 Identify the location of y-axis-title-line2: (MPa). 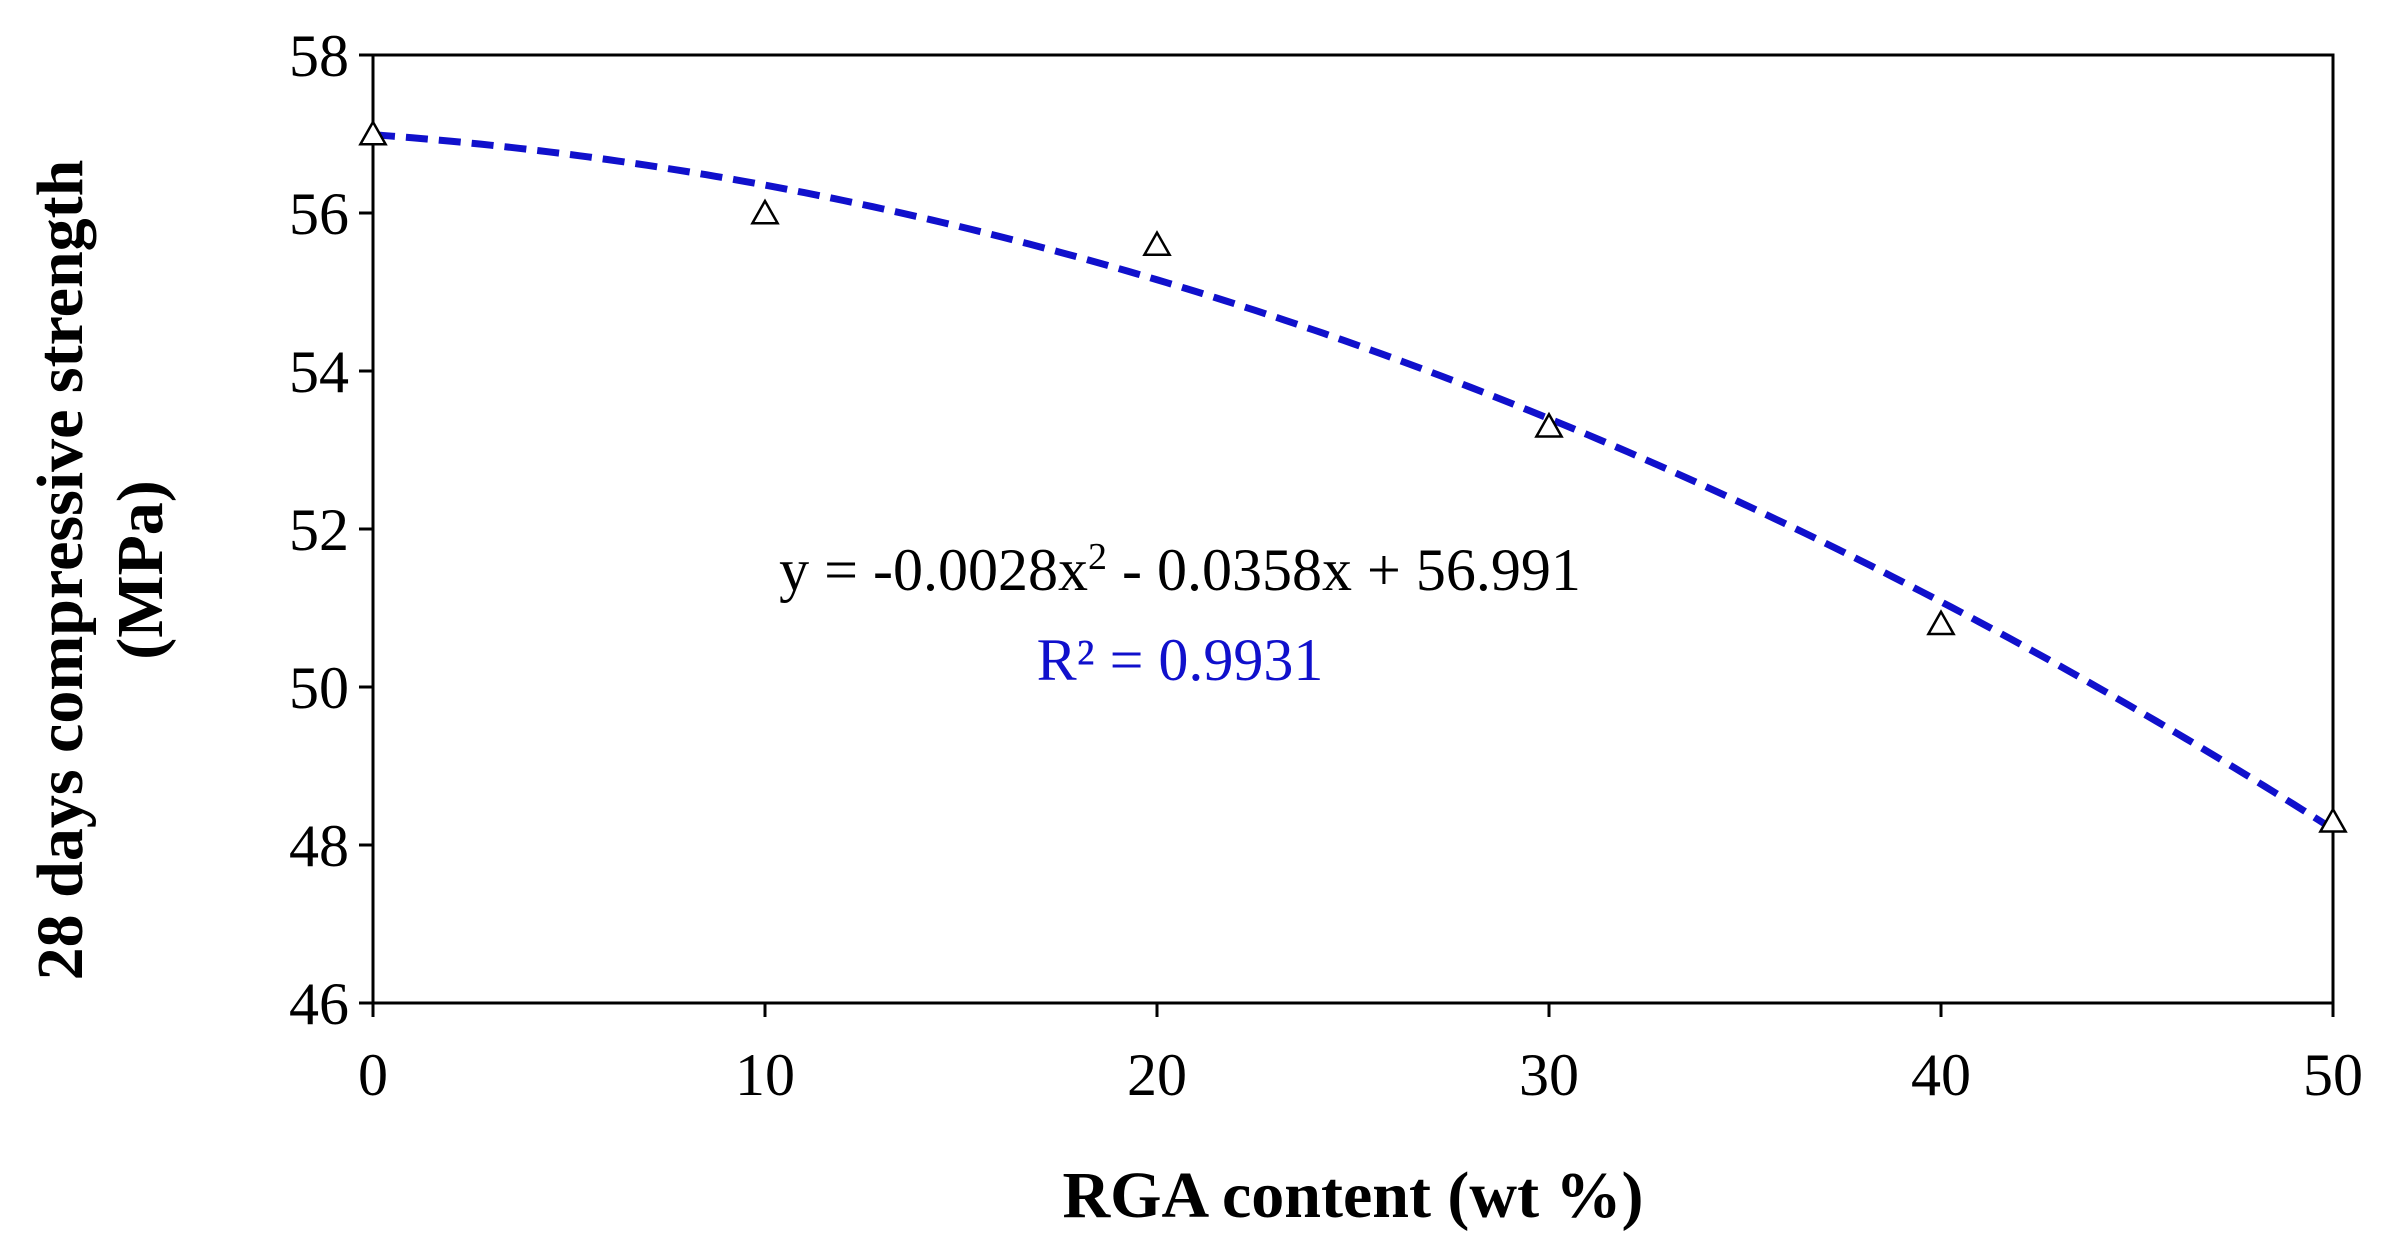
(140, 570).